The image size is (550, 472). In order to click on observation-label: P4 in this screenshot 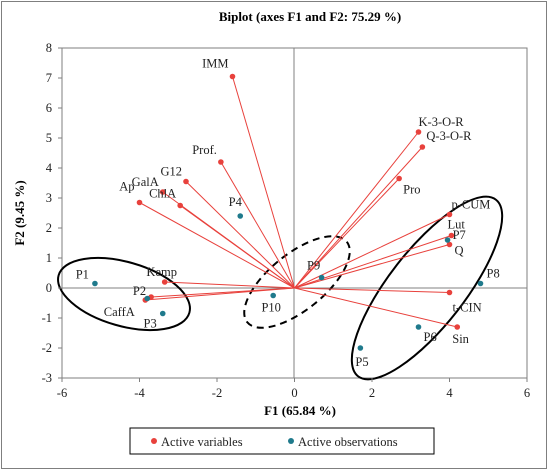, I will do `click(236, 202)`.